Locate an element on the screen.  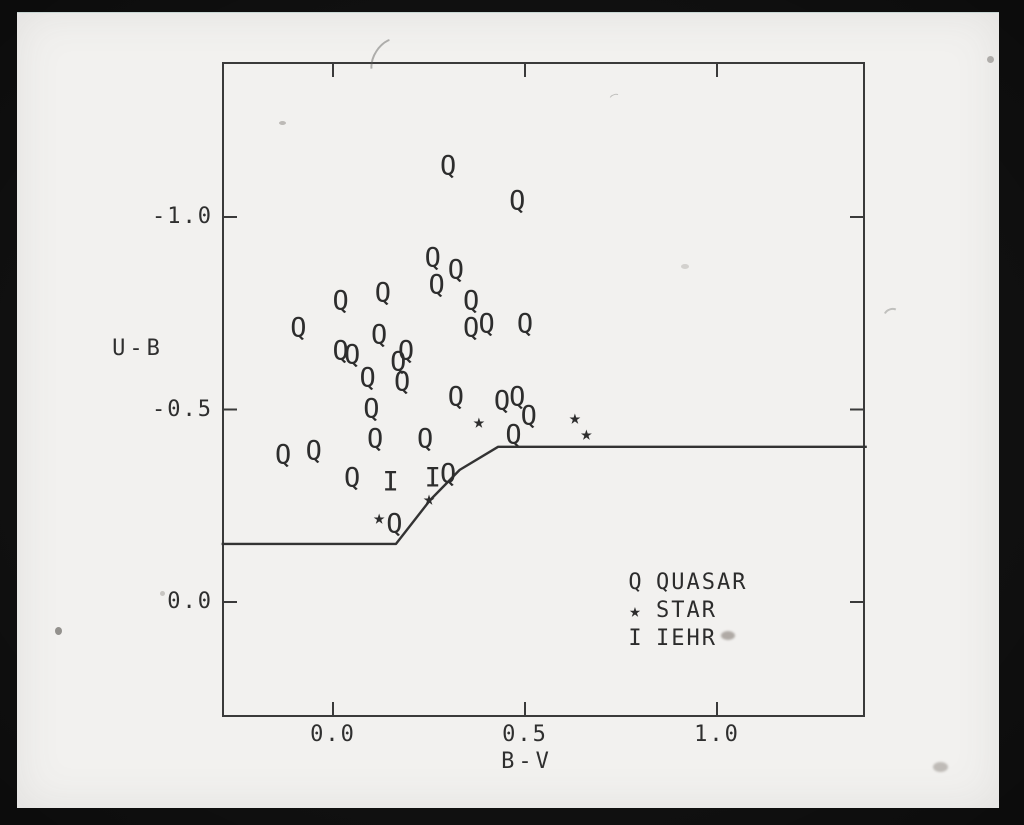
legend-label-iehr: IEHR is located at coordinates (686, 638).